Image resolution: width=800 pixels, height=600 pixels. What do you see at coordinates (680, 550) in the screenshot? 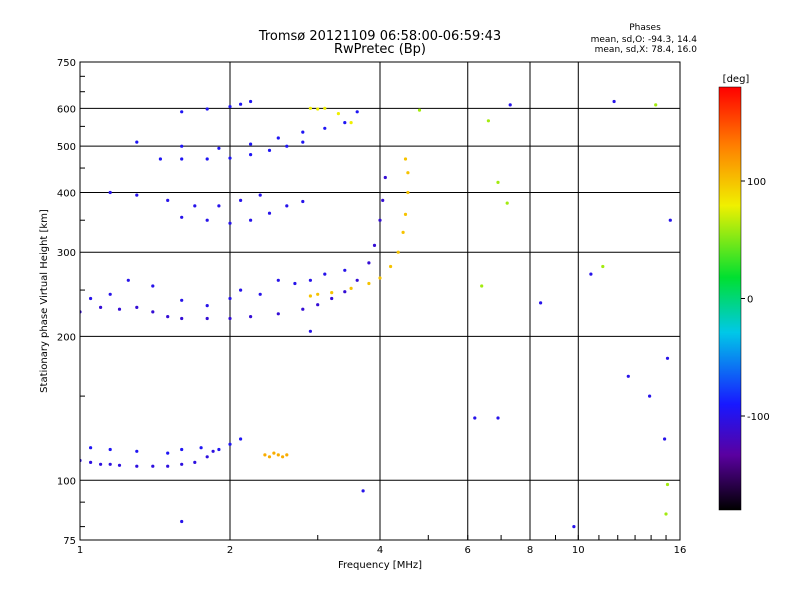
I see `x-tick-label: 16` at bounding box center [680, 550].